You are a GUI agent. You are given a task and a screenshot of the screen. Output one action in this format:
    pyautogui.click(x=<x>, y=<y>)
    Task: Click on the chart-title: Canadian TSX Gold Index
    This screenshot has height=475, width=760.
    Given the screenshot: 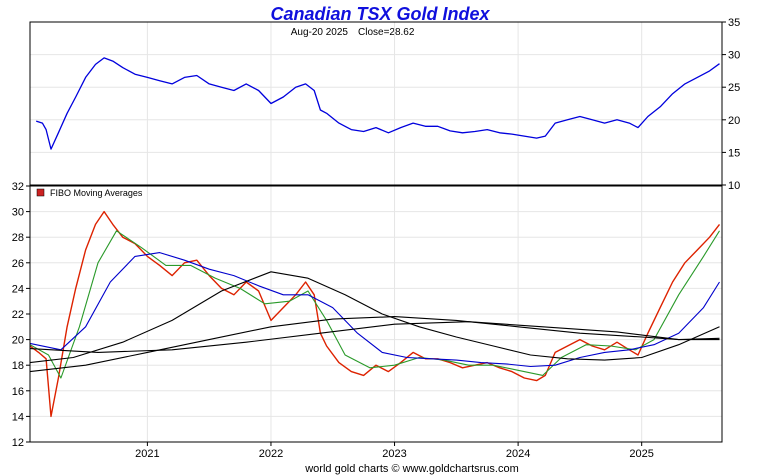 What is the action you would take?
    pyautogui.click(x=380, y=14)
    